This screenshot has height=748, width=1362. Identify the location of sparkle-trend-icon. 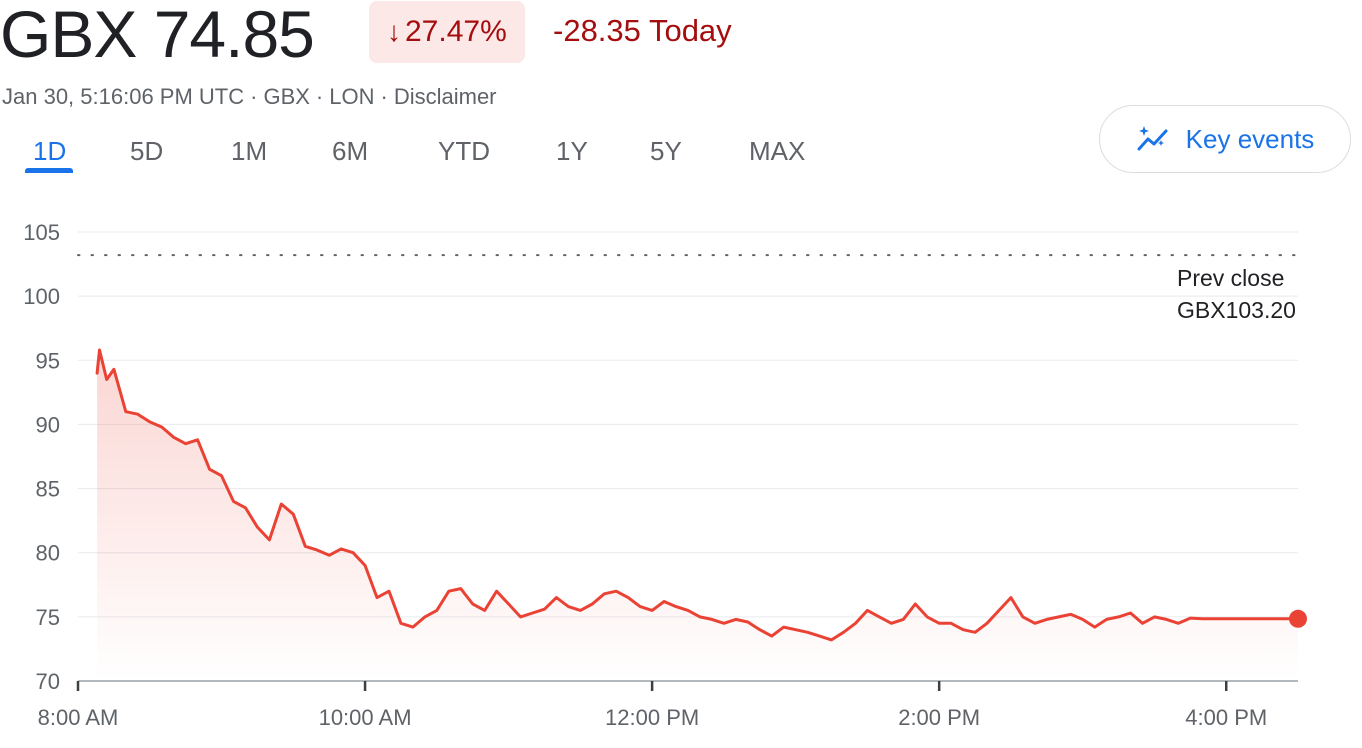
(1152, 138).